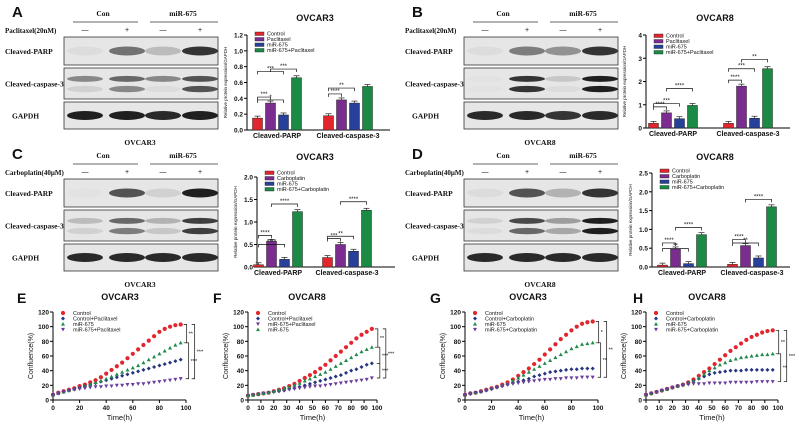 This screenshot has width=799, height=427. I want to click on y-tick-label: 120, so click(636, 313).